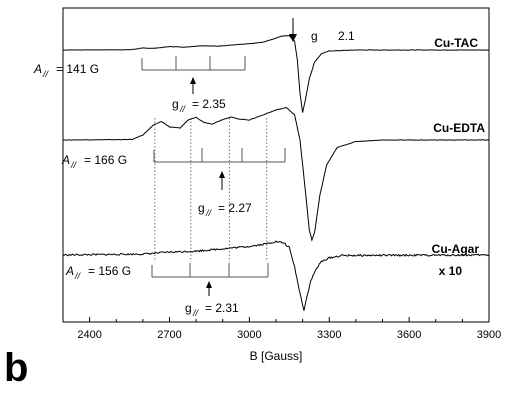 This screenshot has width=507, height=396. Describe the element at coordinates (293, 38) in the screenshot. I see `g-perp-arrow-head` at that location.